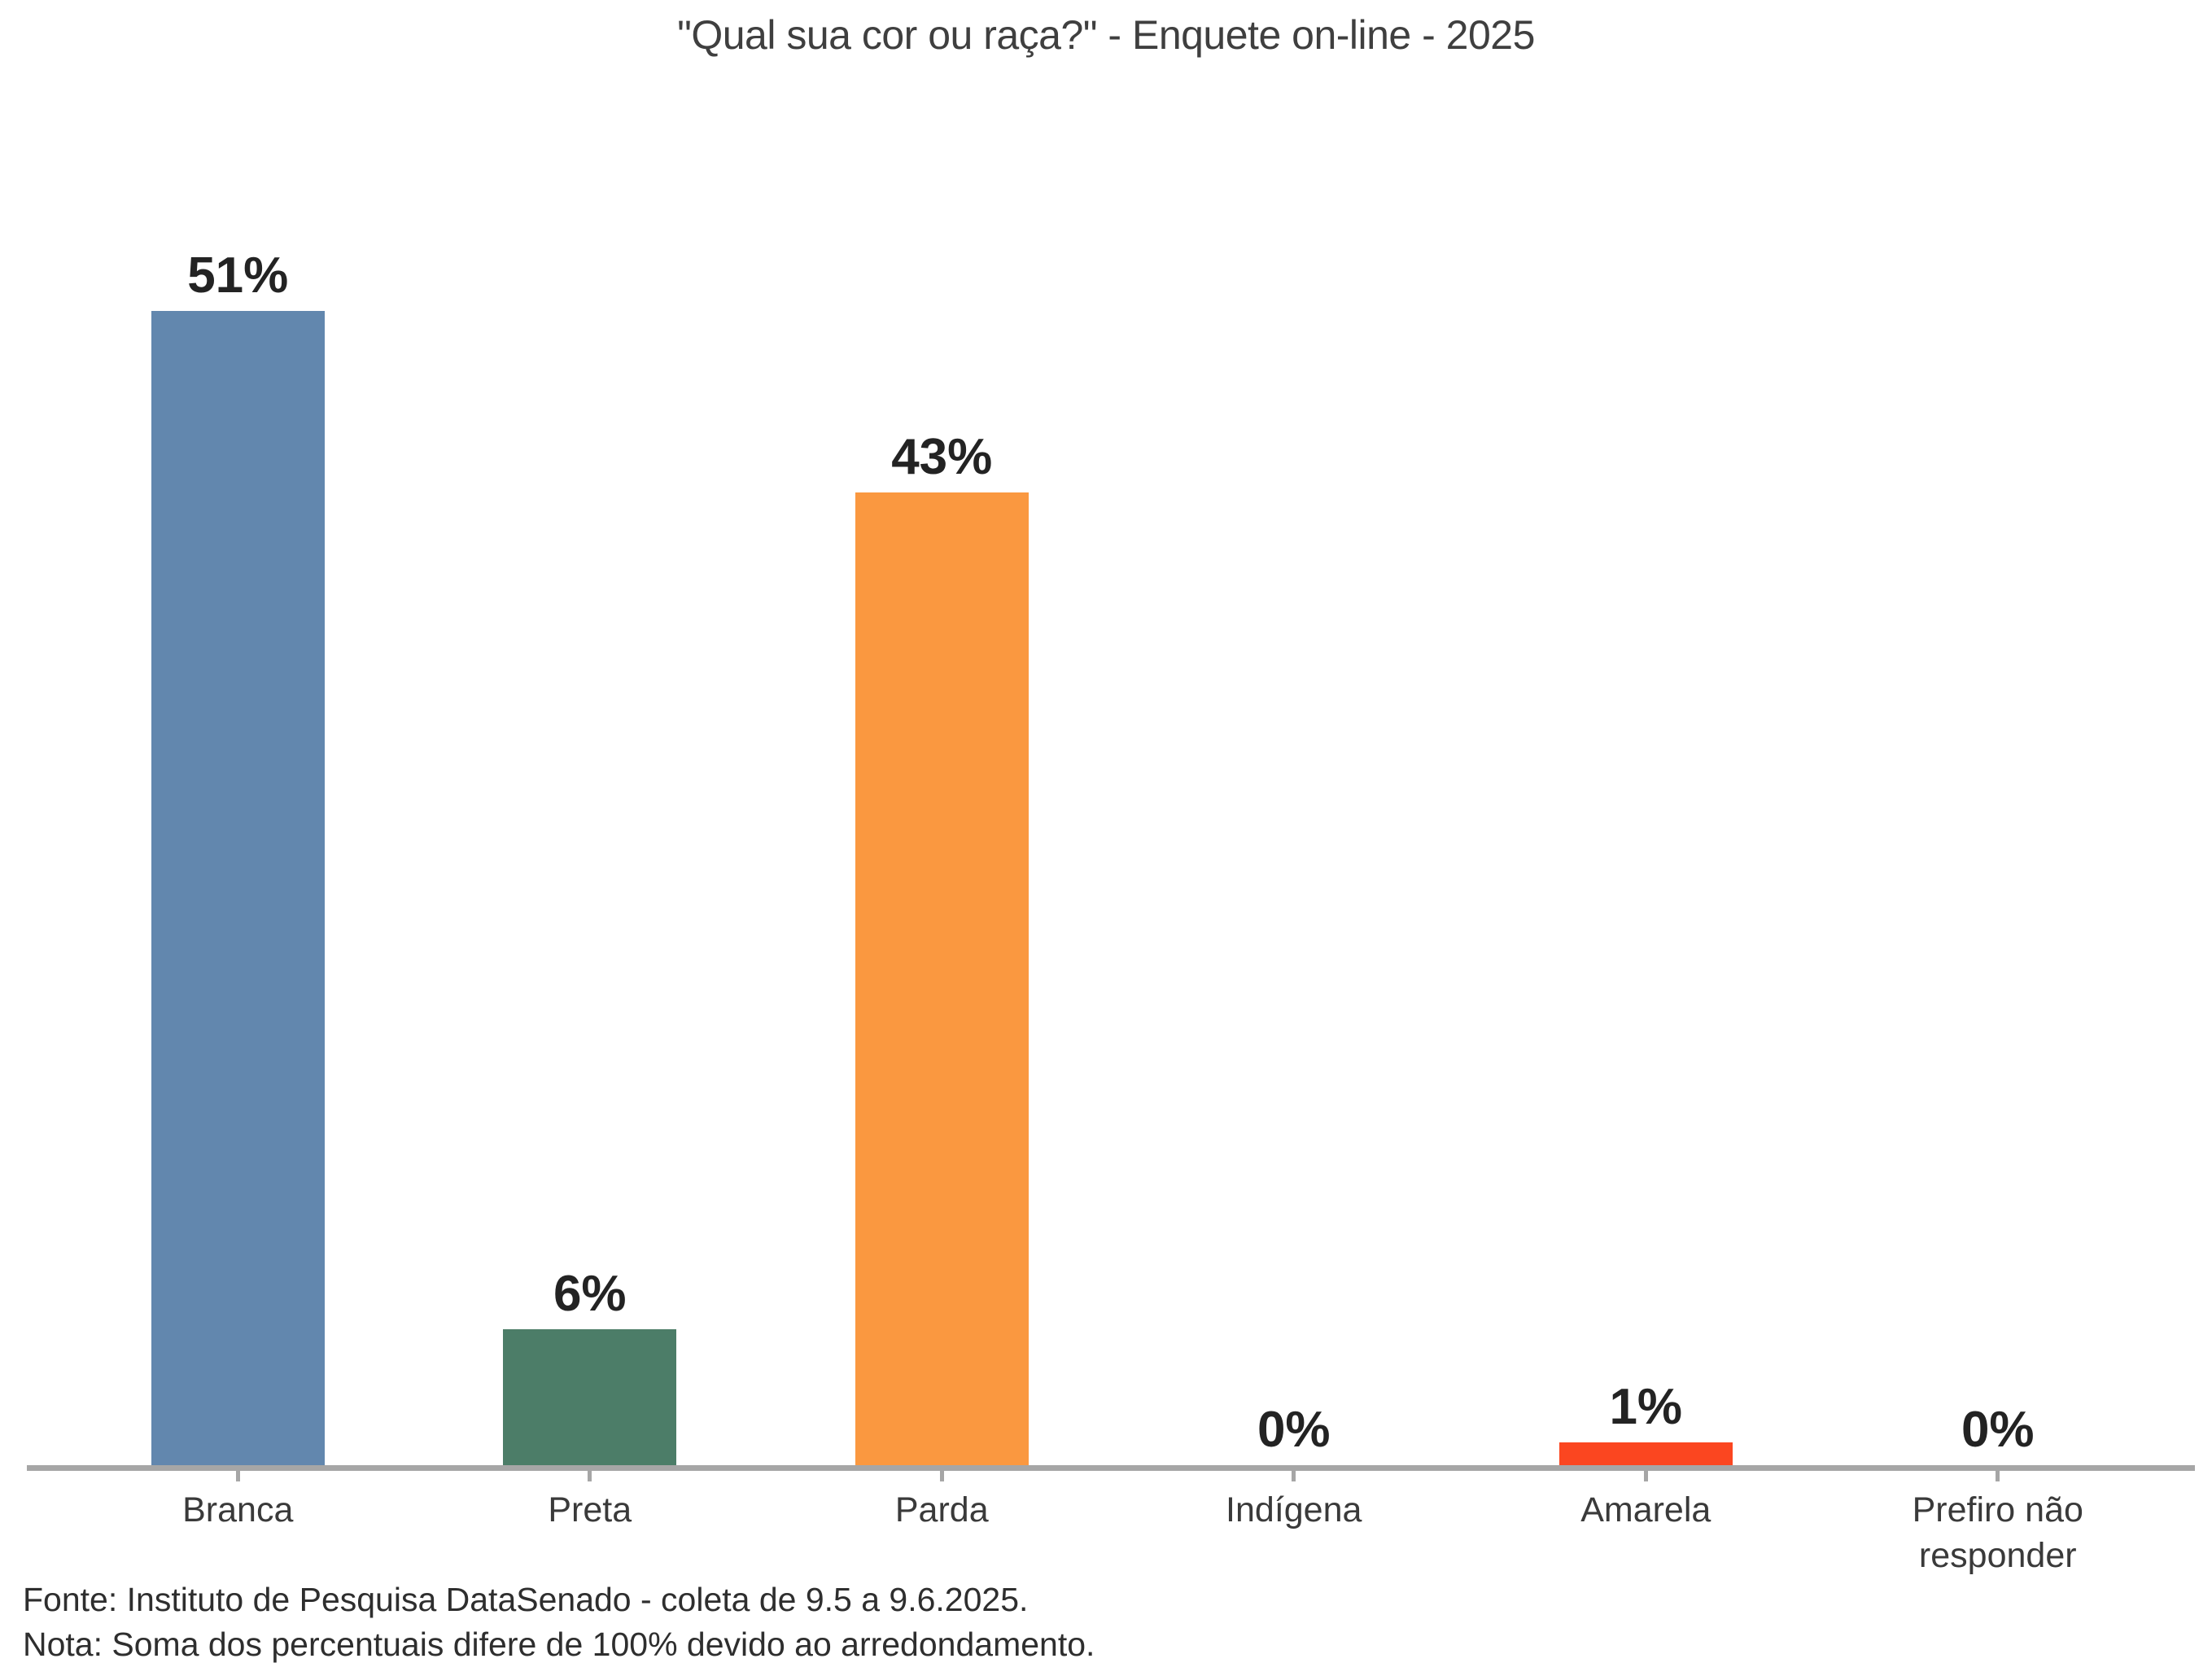  What do you see at coordinates (590, 1476) in the screenshot?
I see `tick-preta` at bounding box center [590, 1476].